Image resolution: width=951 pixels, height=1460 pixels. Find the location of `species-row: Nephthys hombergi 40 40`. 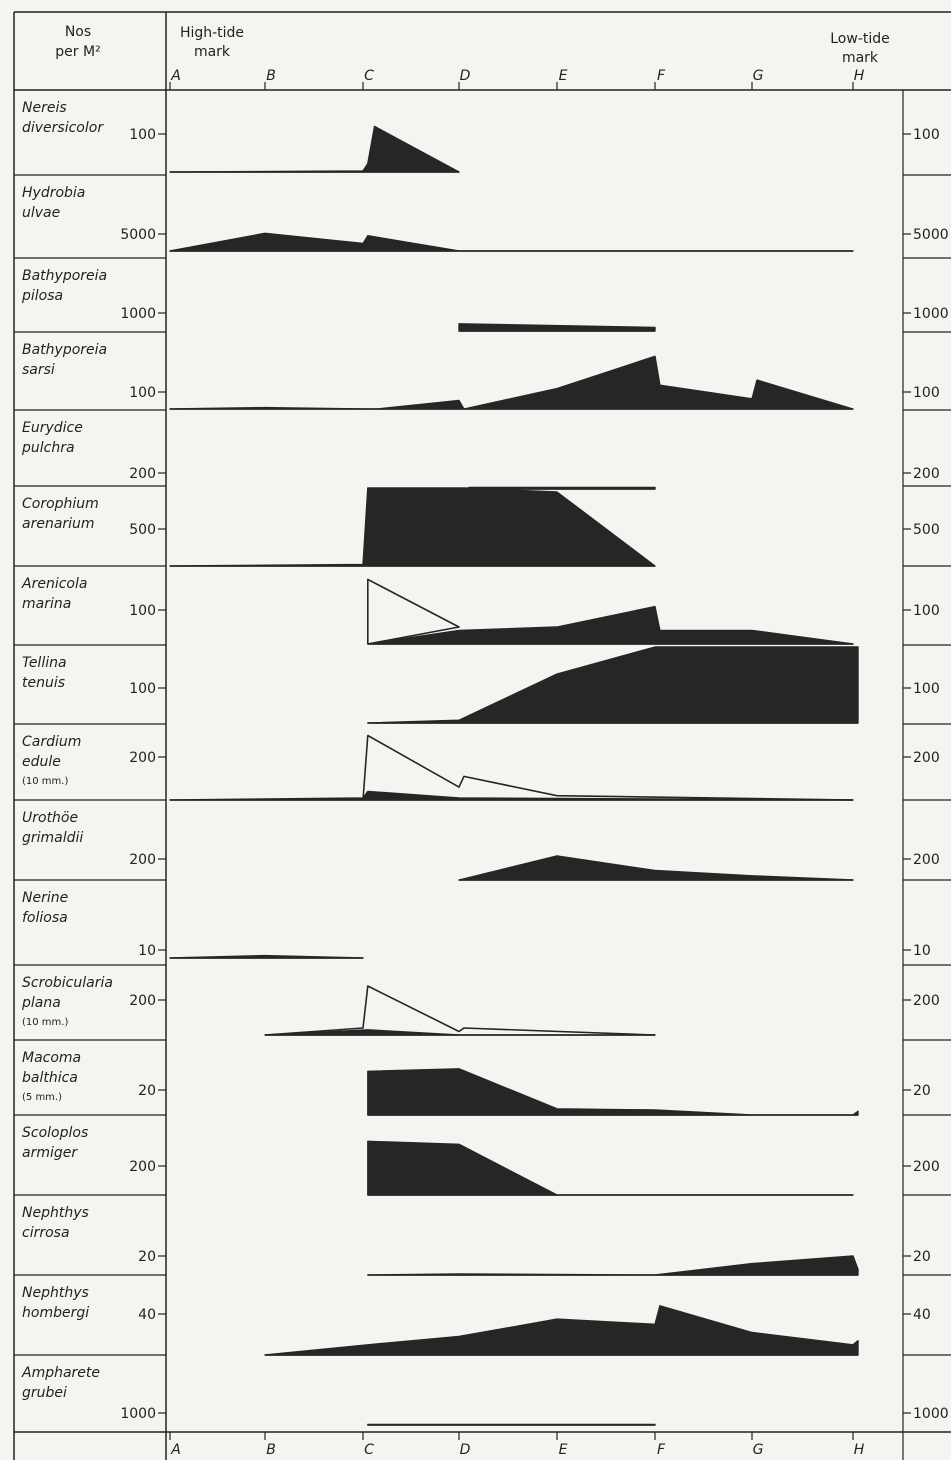

species-row: Nephthys hombergi 40 40 is located at coordinates (482, 1315).